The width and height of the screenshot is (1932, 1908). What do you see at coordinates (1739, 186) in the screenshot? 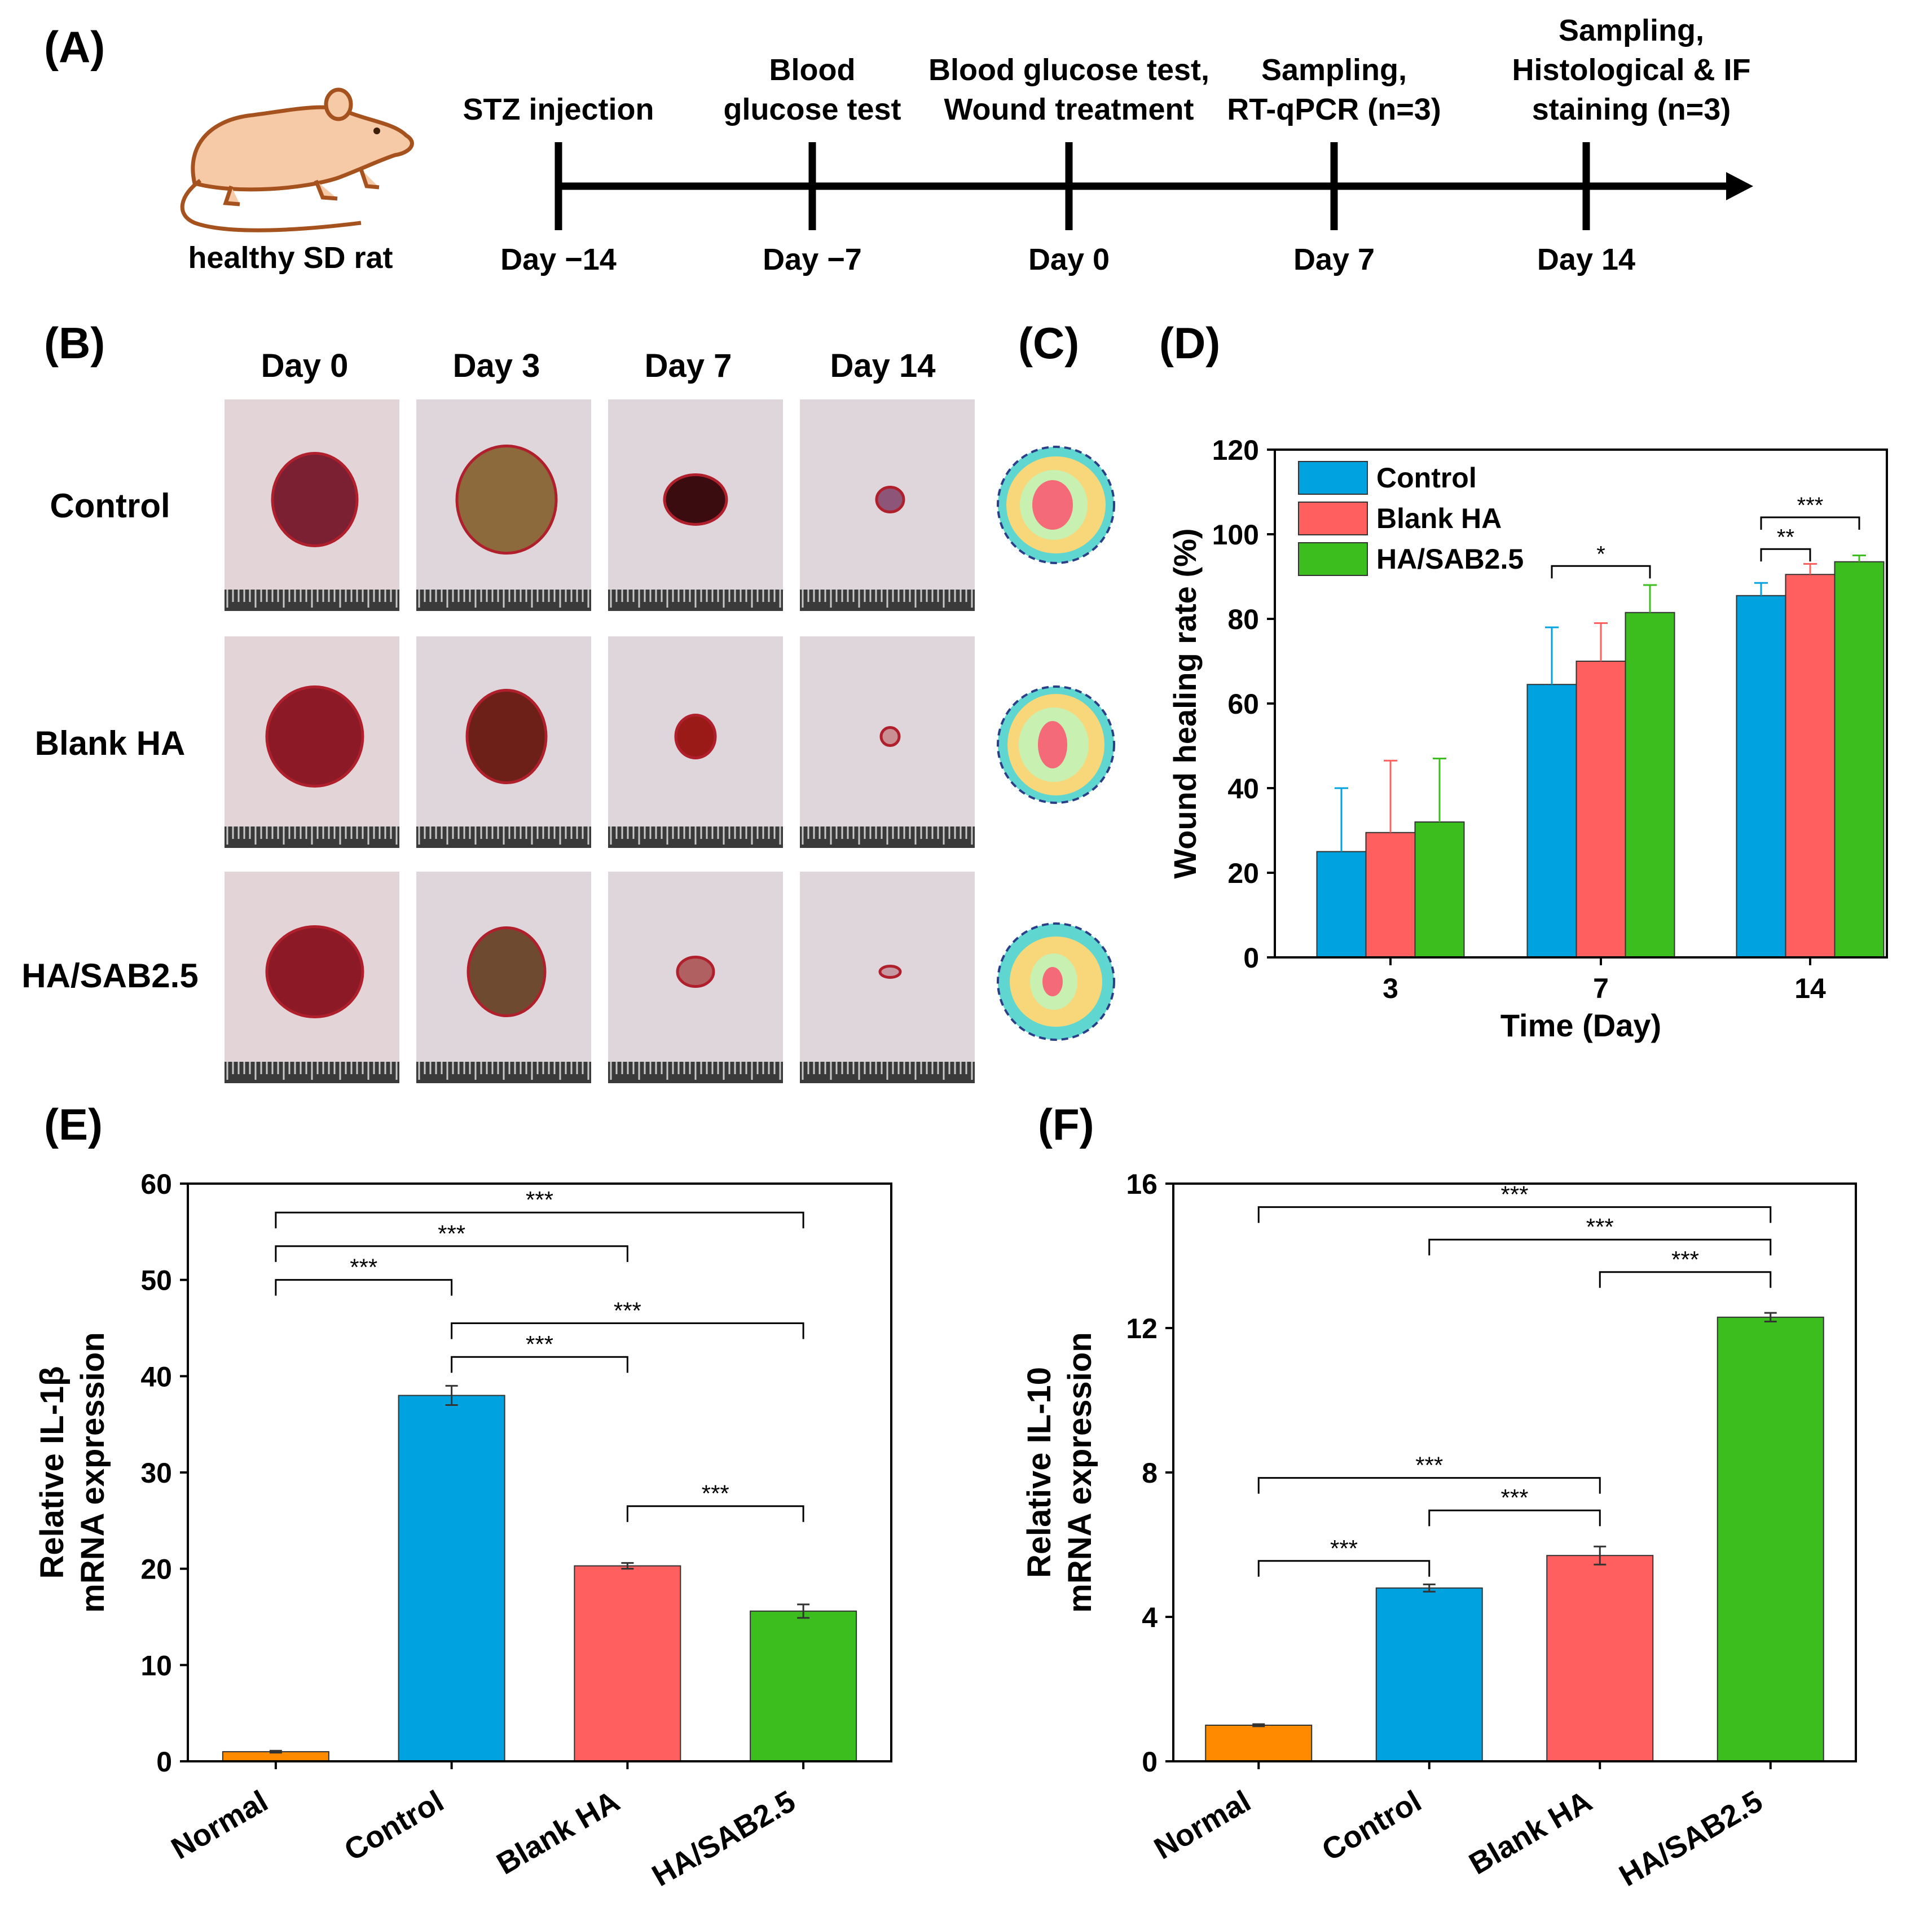
I see `timeline-arrowhead` at bounding box center [1739, 186].